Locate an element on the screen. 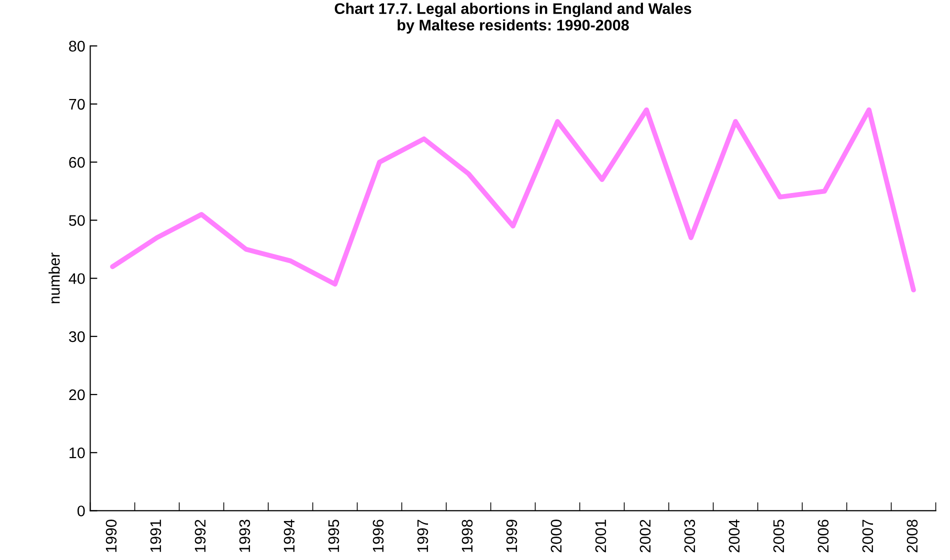 The width and height of the screenshot is (950, 560). x-tick-label: 2008 is located at coordinates (912, 536).